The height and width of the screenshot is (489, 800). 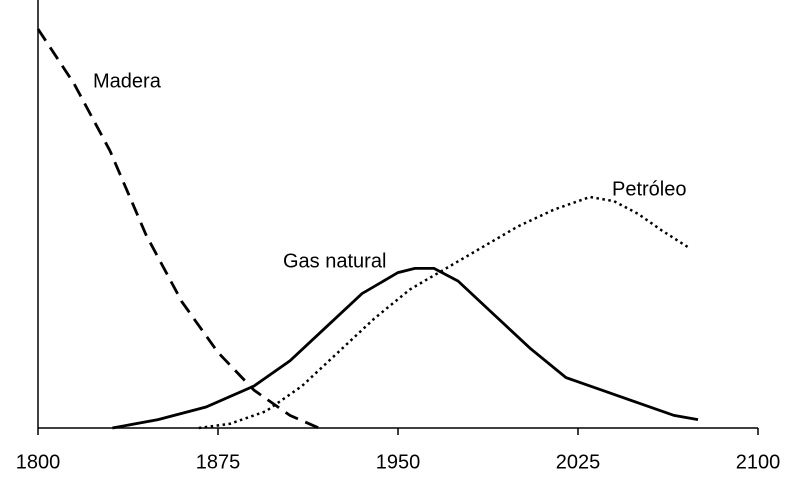 What do you see at coordinates (218, 462) in the screenshot?
I see `x-tick-label: 1875` at bounding box center [218, 462].